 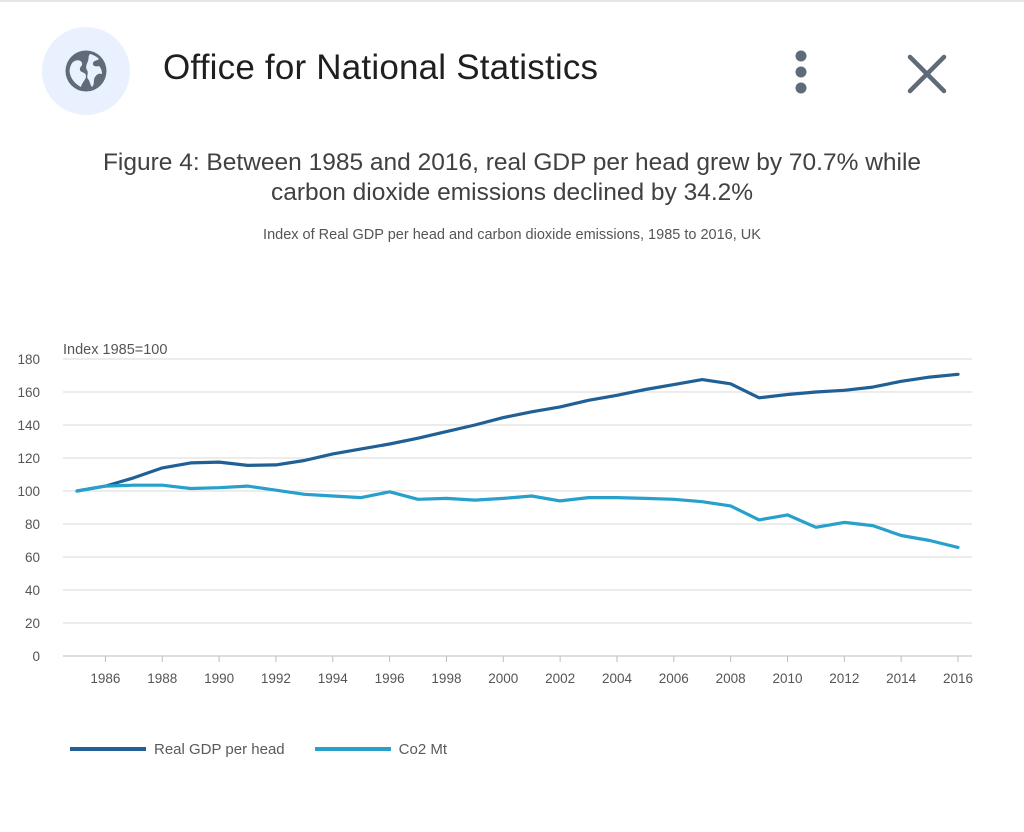 What do you see at coordinates (560, 678) in the screenshot?
I see `x-tick-label: 2002` at bounding box center [560, 678].